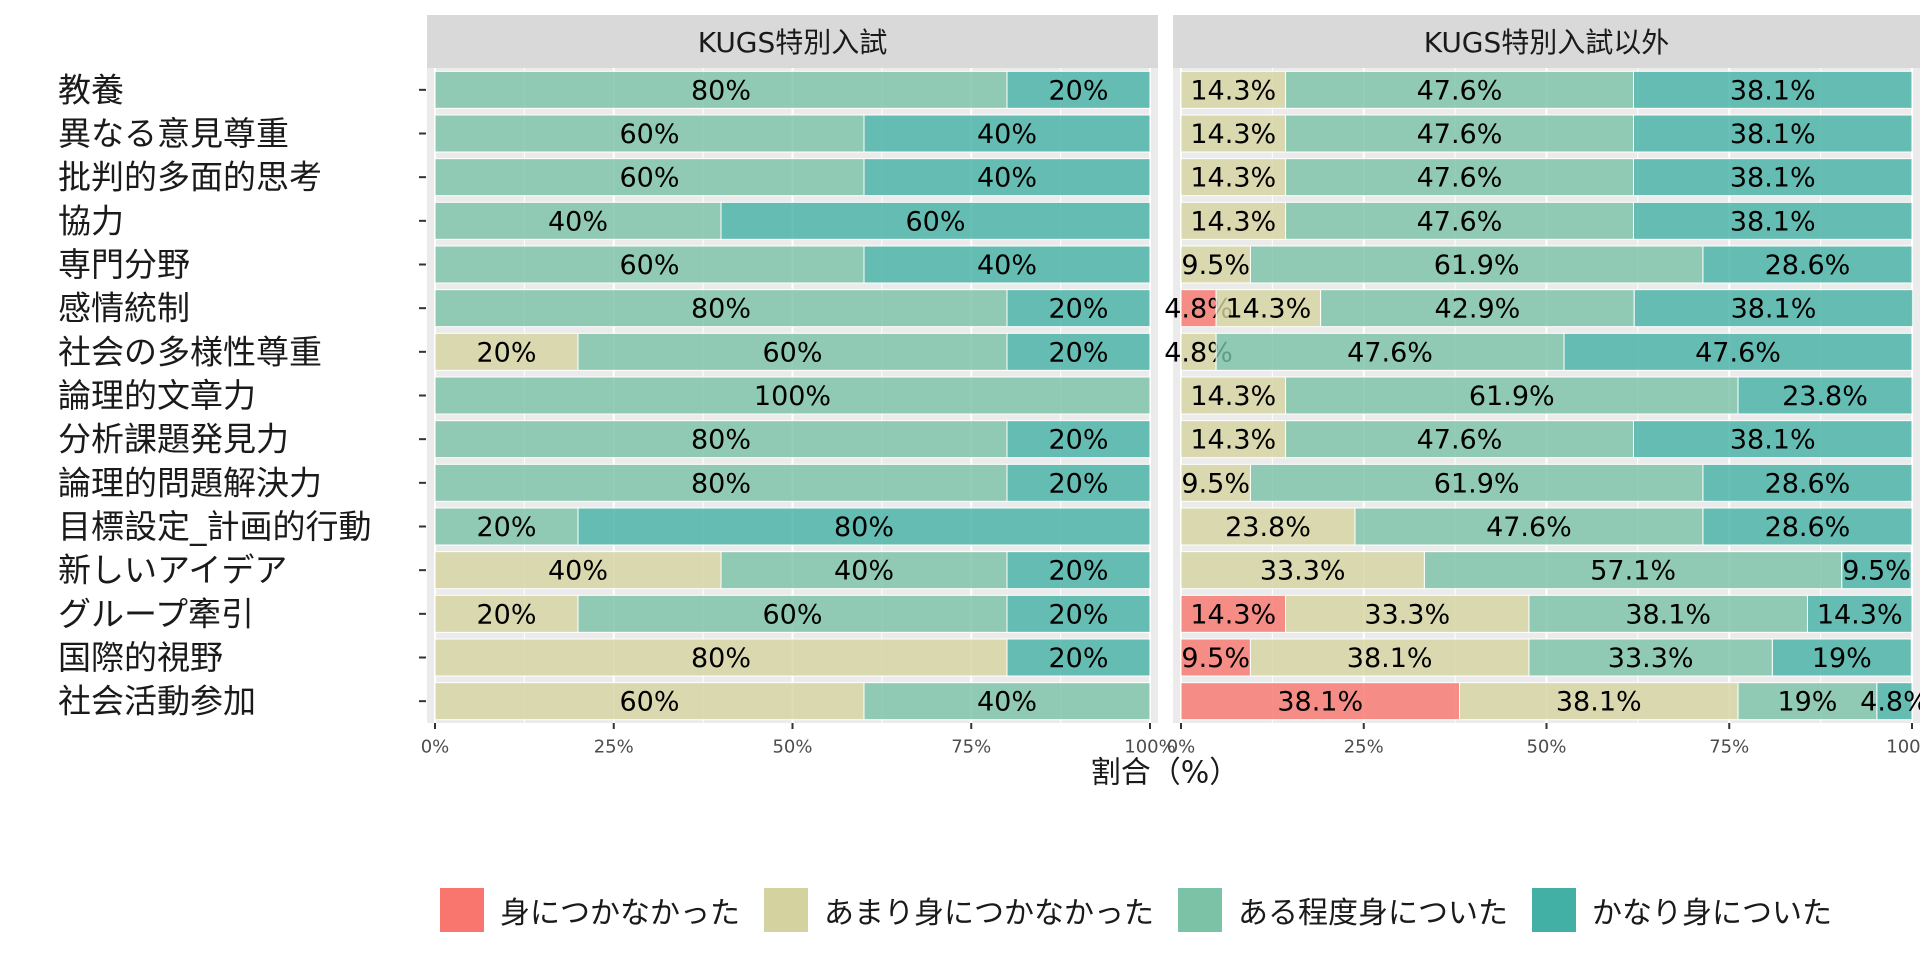 This screenshot has width=1920, height=960. What do you see at coordinates (190, 177) in the screenshot?
I see `category-label: 批判的多面的思考` at bounding box center [190, 177].